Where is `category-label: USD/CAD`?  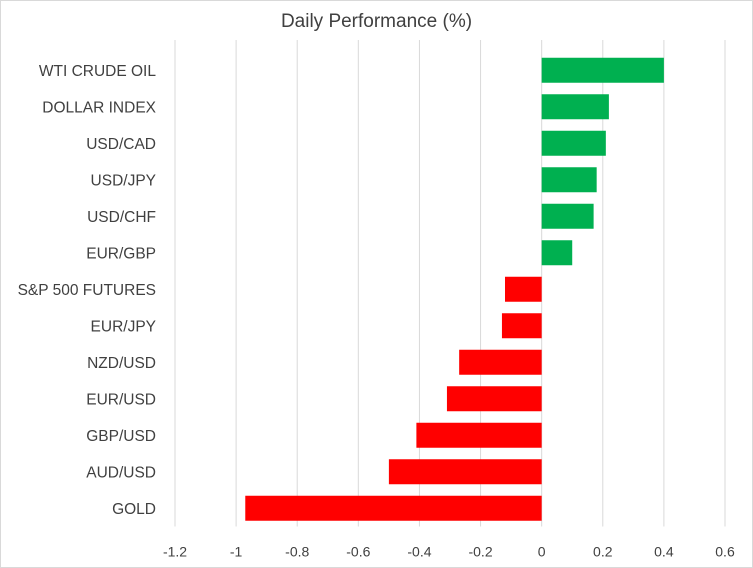 category-label: USD/CAD is located at coordinates (121, 144).